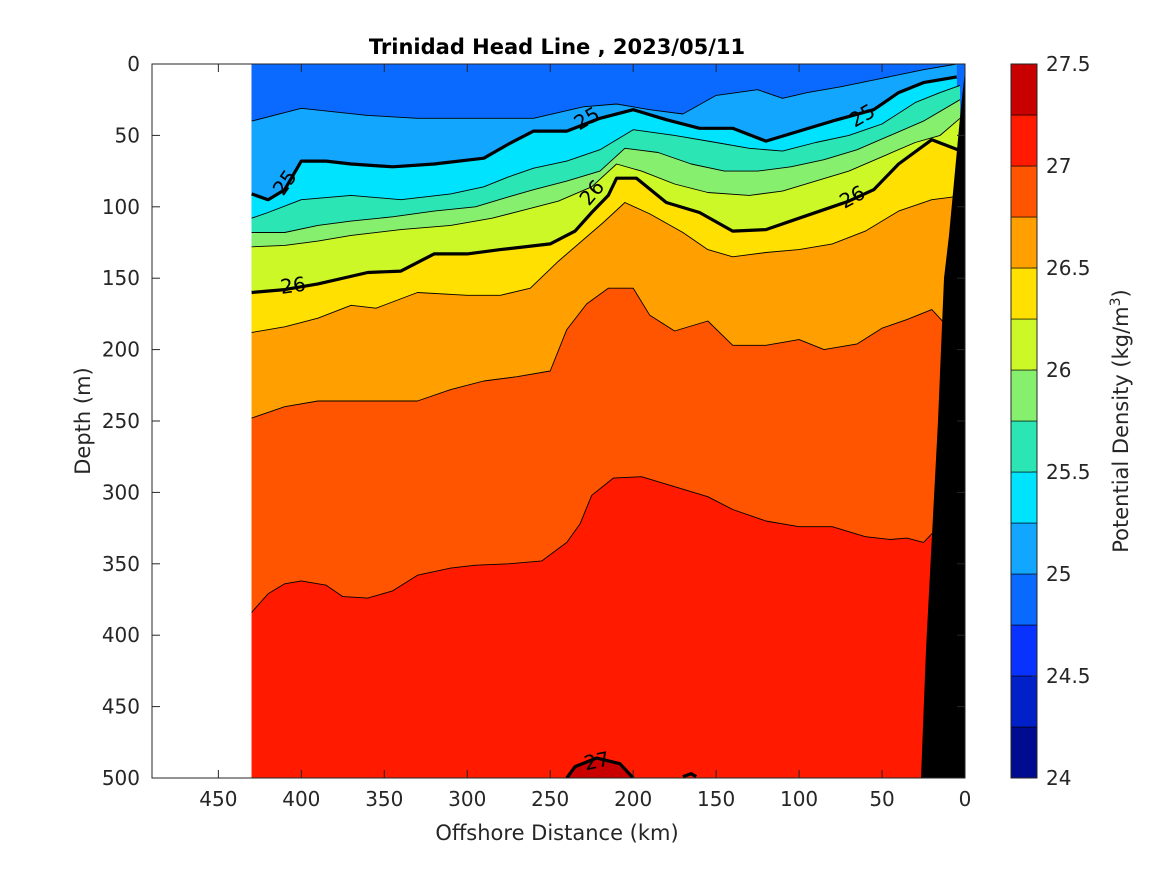 The image size is (1167, 875). I want to click on x-tick-label-3: 300, so click(467, 799).